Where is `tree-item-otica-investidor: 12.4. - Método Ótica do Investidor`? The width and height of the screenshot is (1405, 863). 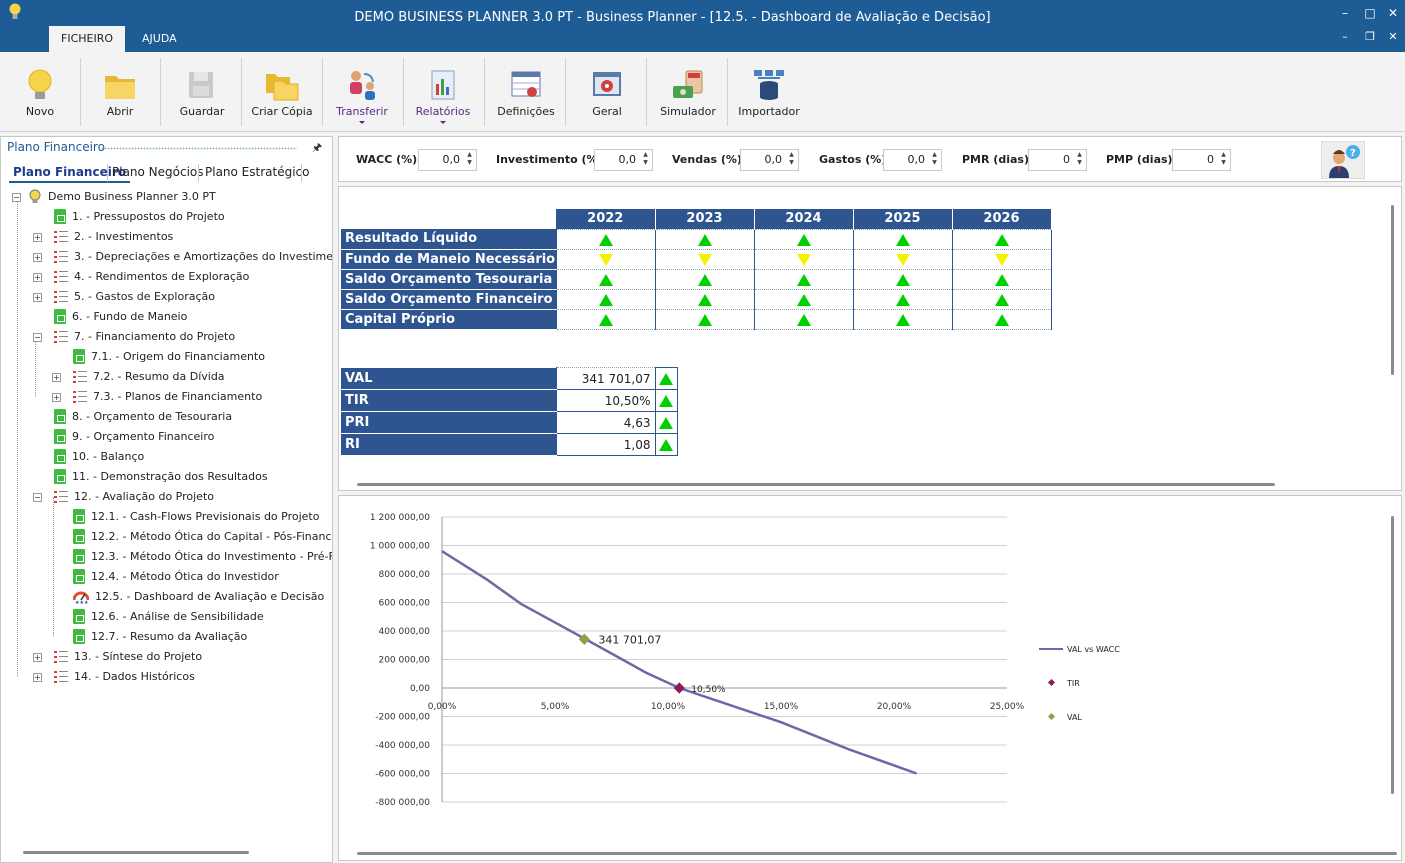 tree-item-otica-investidor: 12.4. - Método Ótica do Investidor is located at coordinates (176, 577).